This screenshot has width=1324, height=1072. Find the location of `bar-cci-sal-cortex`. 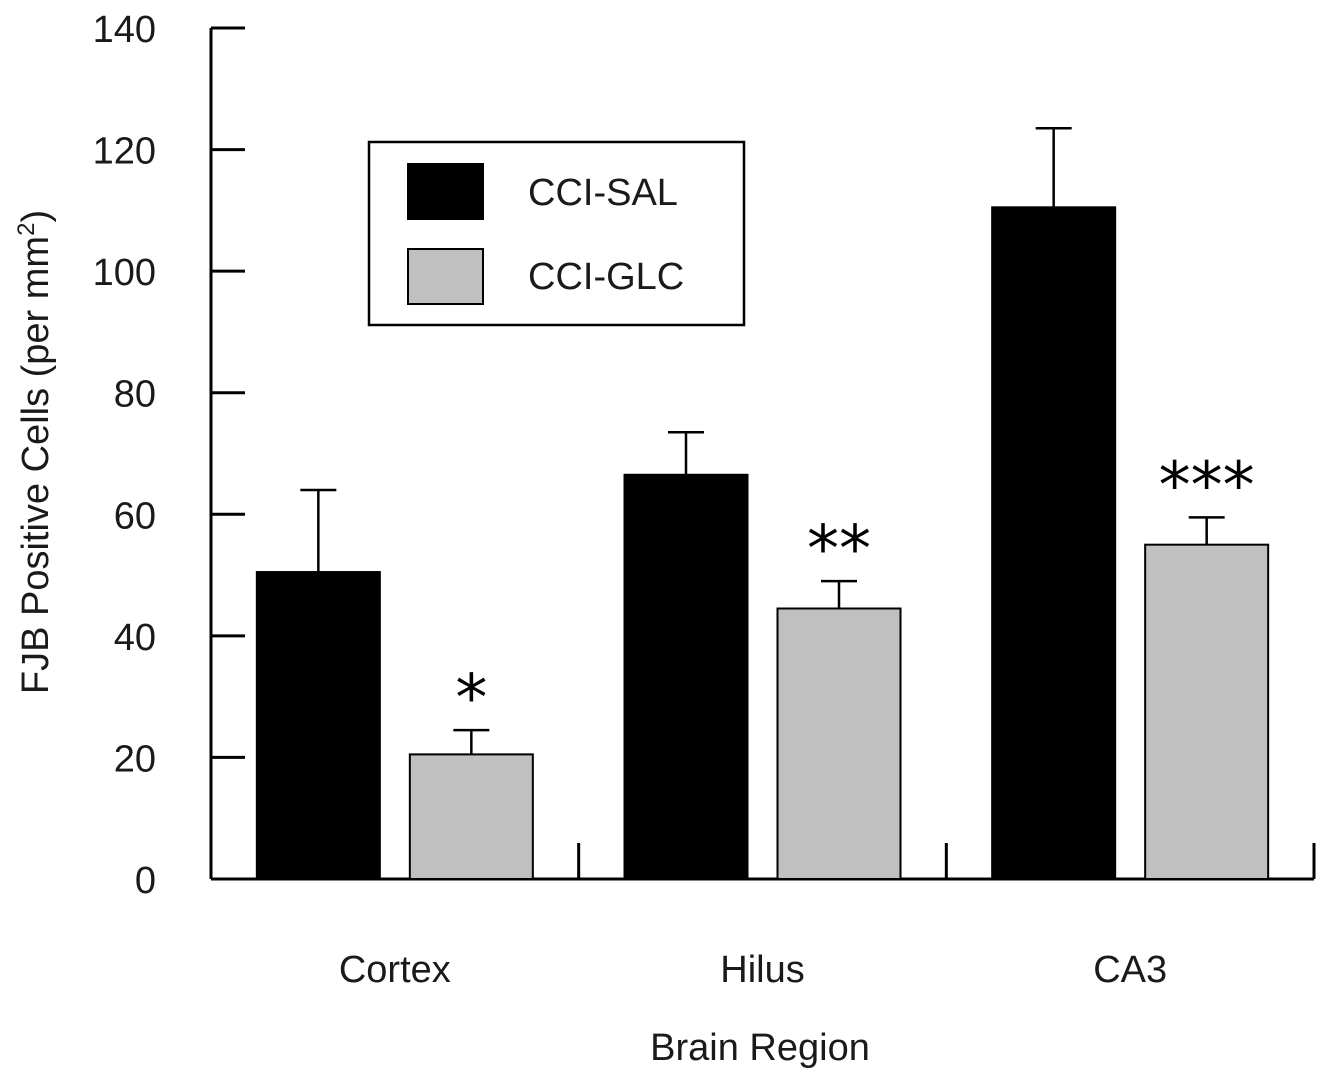

bar-cci-sal-cortex is located at coordinates (318, 726).